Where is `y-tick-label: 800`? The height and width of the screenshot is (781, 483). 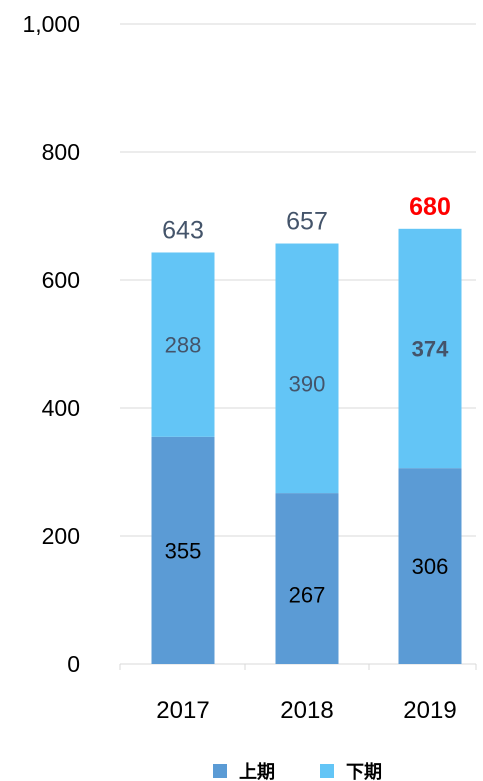 y-tick-label: 800 is located at coordinates (61, 152).